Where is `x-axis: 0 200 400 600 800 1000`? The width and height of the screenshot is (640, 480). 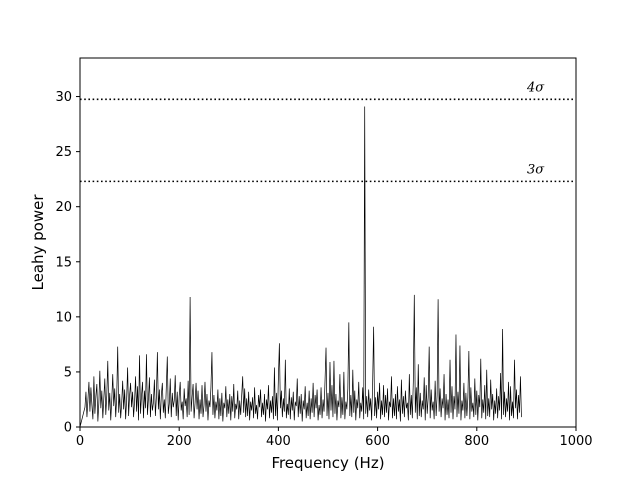
x-axis: 0 200 400 600 800 1000 is located at coordinates (334, 438).